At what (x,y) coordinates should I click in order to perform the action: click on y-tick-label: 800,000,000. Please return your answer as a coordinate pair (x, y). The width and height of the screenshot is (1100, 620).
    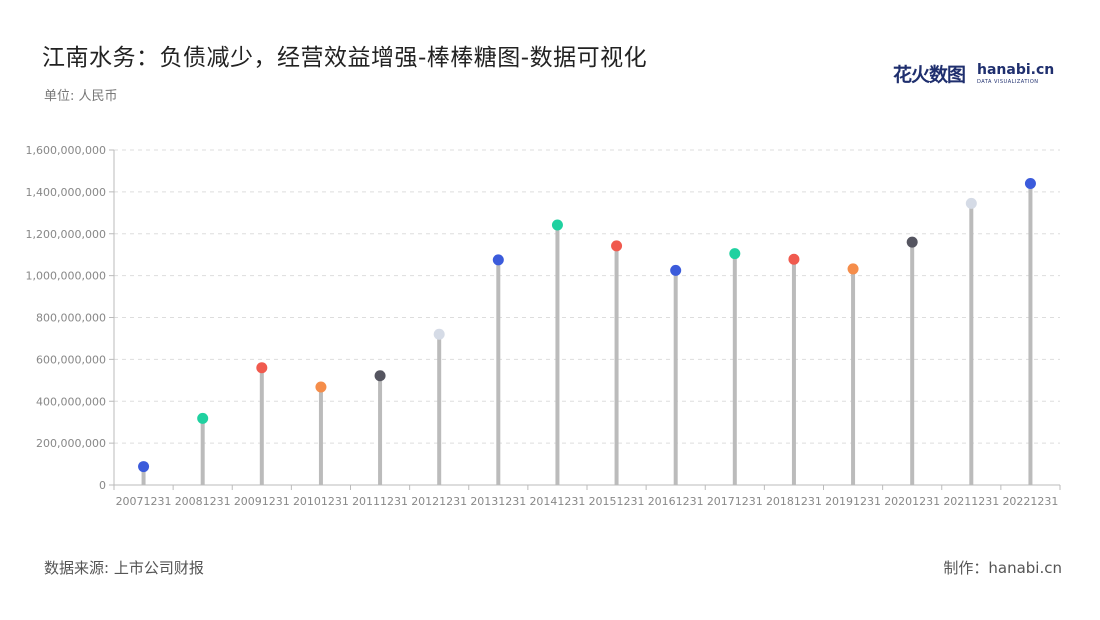
    Looking at the image, I should click on (71, 318).